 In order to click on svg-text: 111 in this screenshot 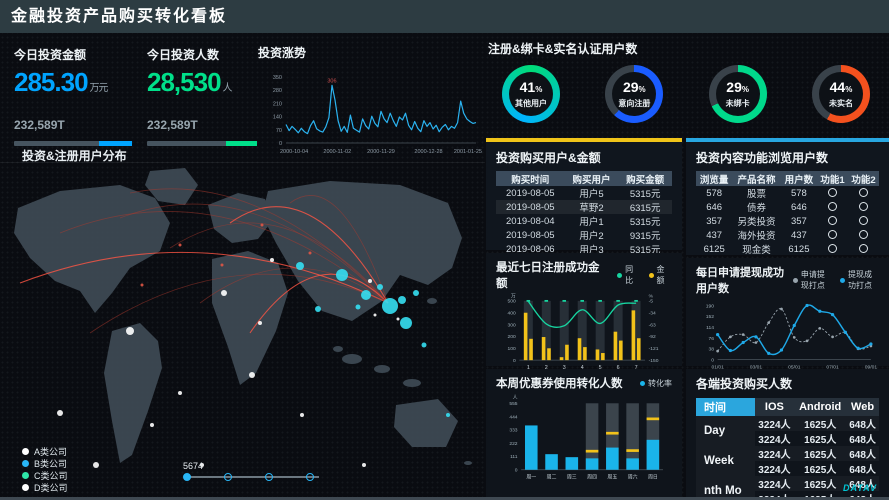, I will do `click(514, 457)`.